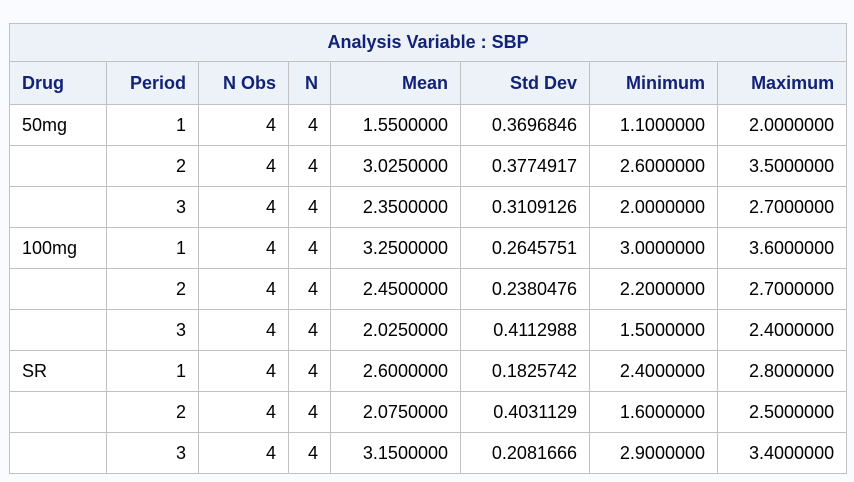  Describe the element at coordinates (395, 248) in the screenshot. I see `cell-mean: 3.2500000` at that location.